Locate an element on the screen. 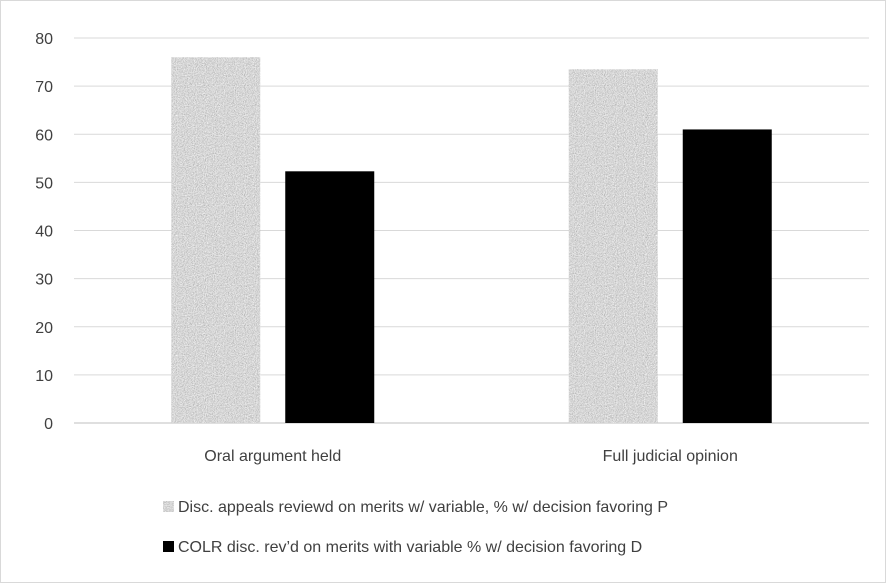  y-tick-label: 0 is located at coordinates (48, 424).